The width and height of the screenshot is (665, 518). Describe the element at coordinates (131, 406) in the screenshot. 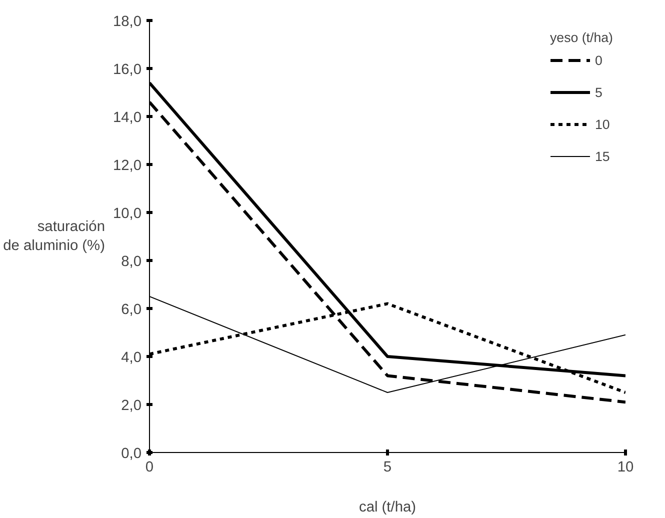

I see `y-tick-label: 2,0` at that location.